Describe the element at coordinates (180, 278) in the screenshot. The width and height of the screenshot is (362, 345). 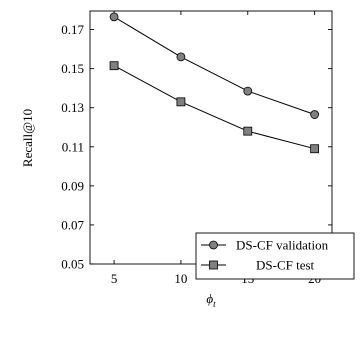
I see `x-tick-label: 10` at that location.